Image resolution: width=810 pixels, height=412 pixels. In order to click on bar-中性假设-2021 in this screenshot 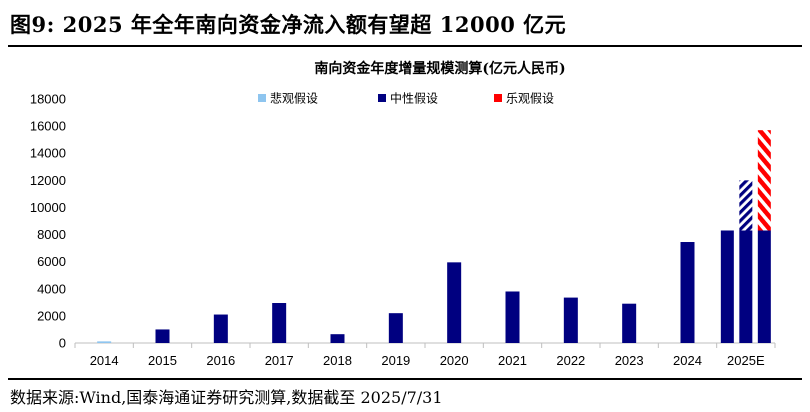, I will do `click(512, 317)`.